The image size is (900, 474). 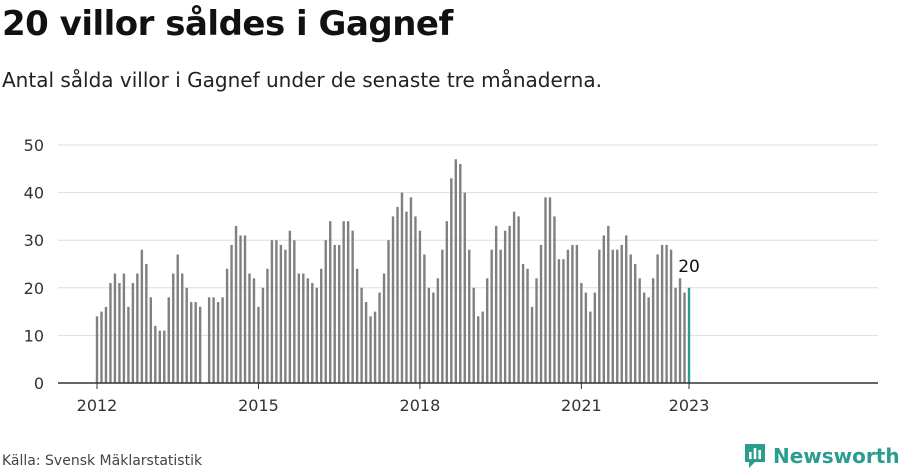 I want to click on highlight-data-label: 20, so click(x=689, y=267).